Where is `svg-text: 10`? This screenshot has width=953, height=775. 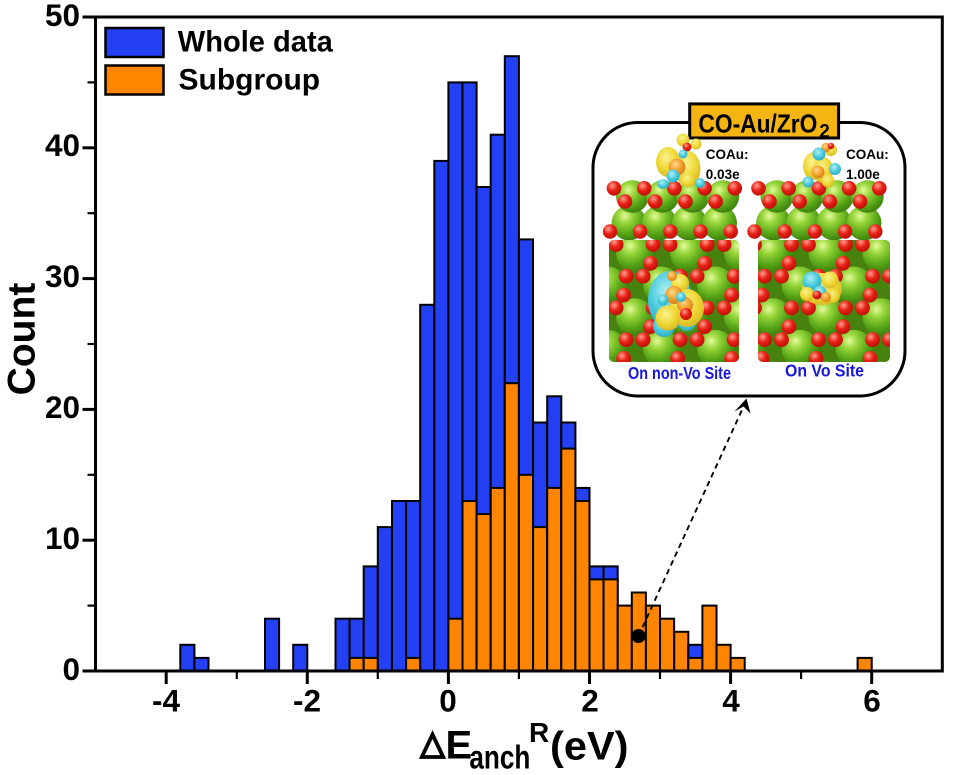 svg-text: 10 is located at coordinates (62, 538).